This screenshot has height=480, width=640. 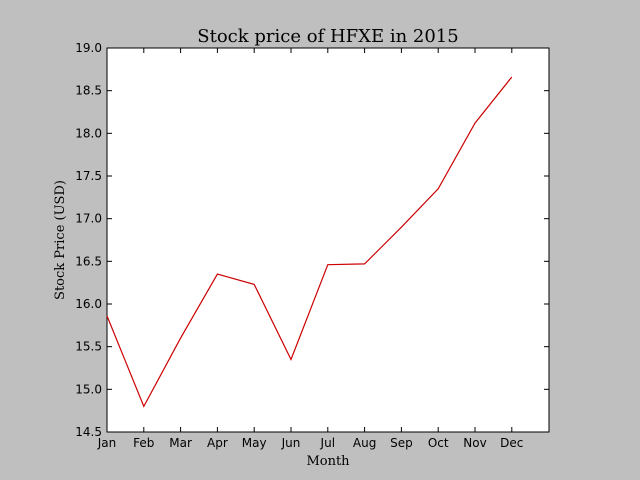 I want to click on y-tick-label: 18.5, so click(x=88, y=91).